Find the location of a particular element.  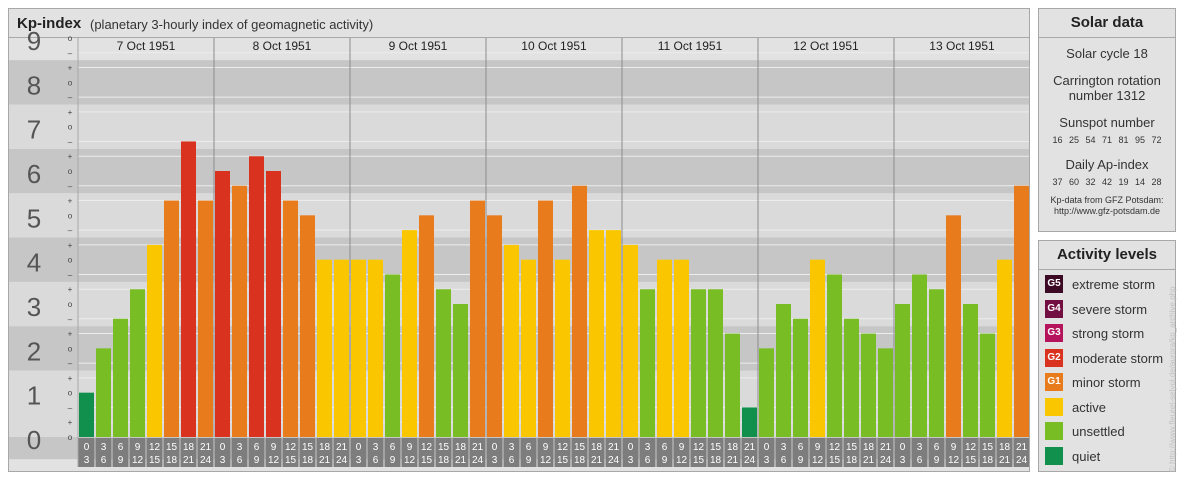

activity-levels-heading: Activity levels is located at coordinates (1107, 255).